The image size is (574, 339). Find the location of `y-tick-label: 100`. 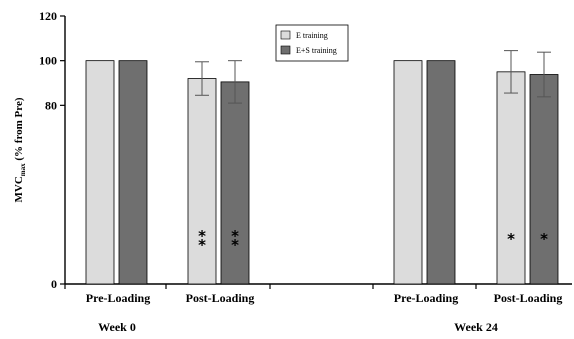

y-tick-label: 100 is located at coordinates (48, 61).